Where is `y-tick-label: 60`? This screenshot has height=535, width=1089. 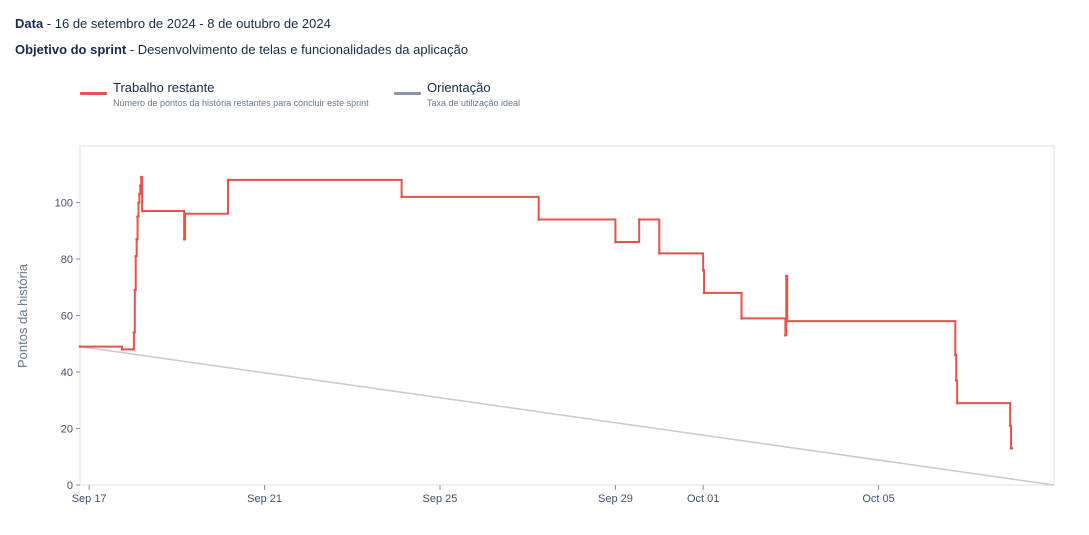 y-tick-label: 60 is located at coordinates (67, 317).